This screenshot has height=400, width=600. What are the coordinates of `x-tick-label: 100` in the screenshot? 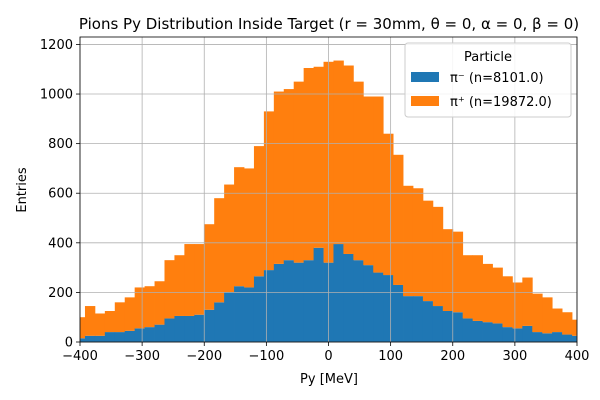 It's located at (390, 356).